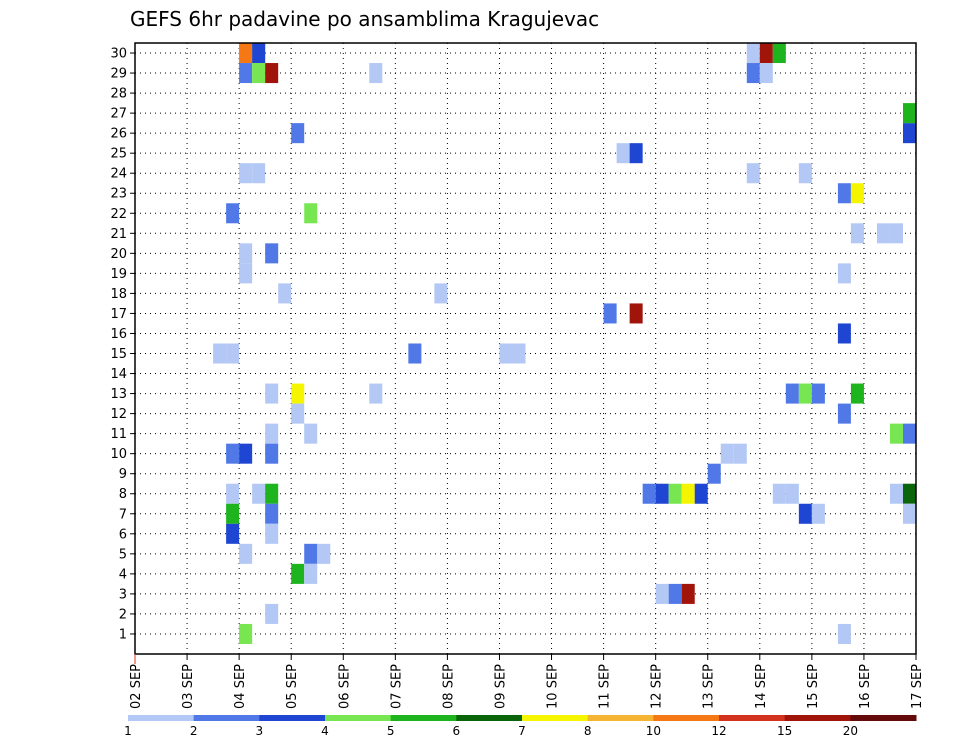  Describe the element at coordinates (118, 94) in the screenshot. I see `y-tick-label: 28` at that location.